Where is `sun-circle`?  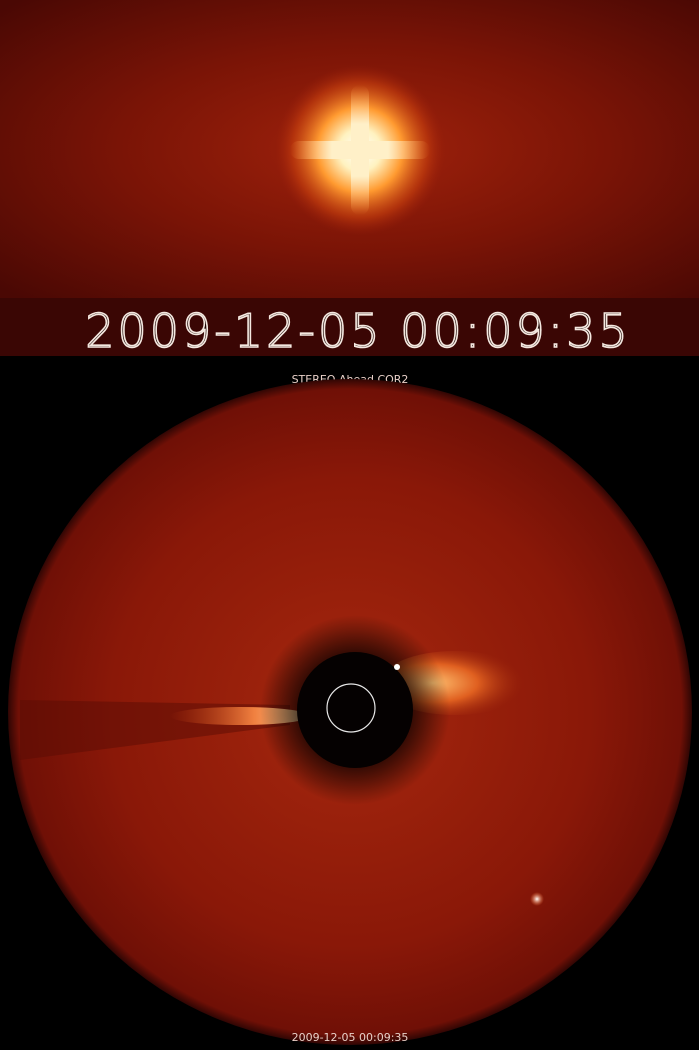 sun-circle is located at coordinates (351, 708).